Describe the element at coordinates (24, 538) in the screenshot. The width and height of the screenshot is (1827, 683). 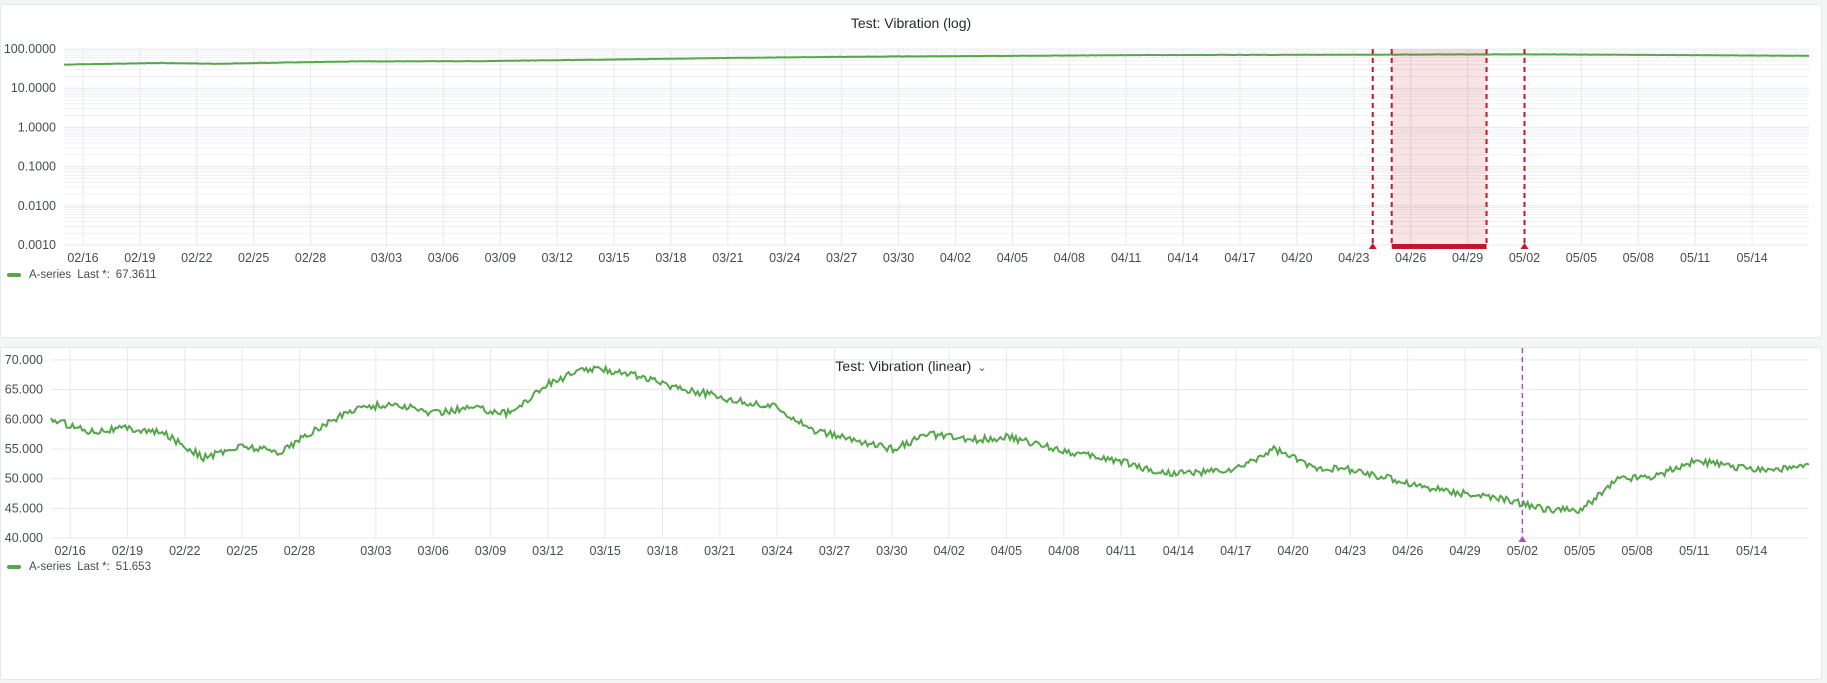
I see `y-tick-label: 40.000` at that location.